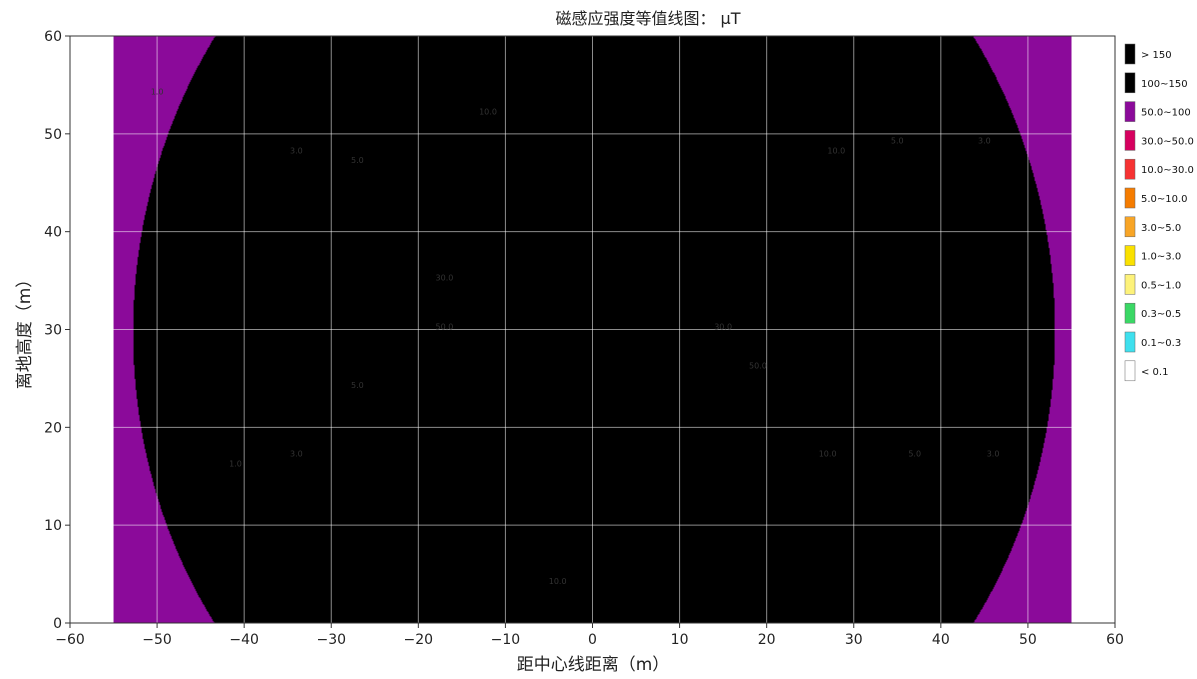  Describe the element at coordinates (1167, 170) in the screenshot. I see `legend-label: 10.0~30.0` at that location.